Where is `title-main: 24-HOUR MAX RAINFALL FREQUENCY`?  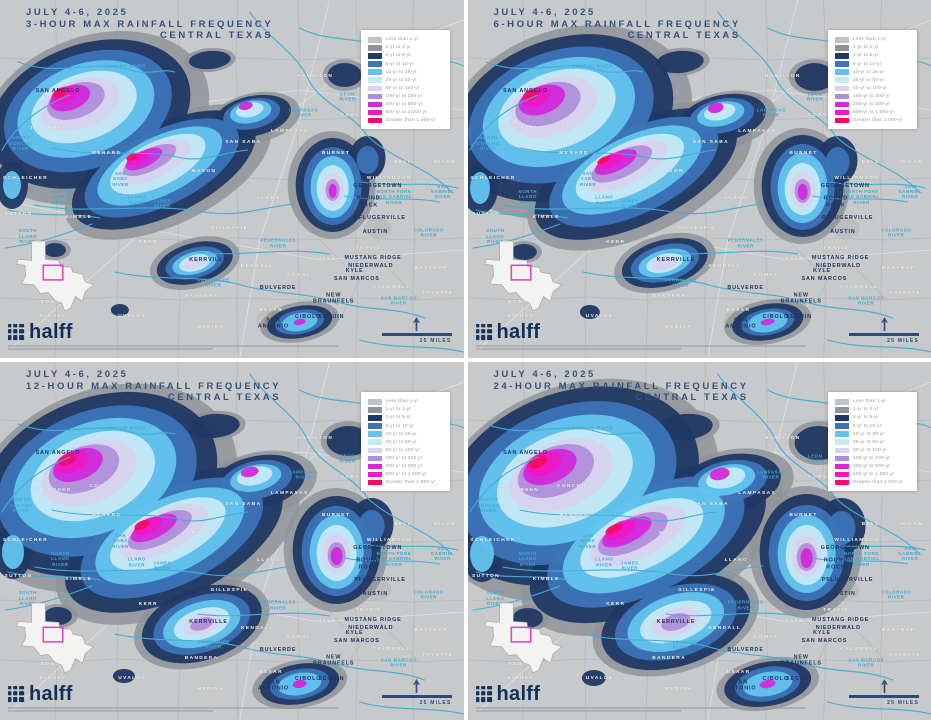
title-main: 24-HOUR MAX RAINFALL FREQUENCY is located at coordinates (621, 386).